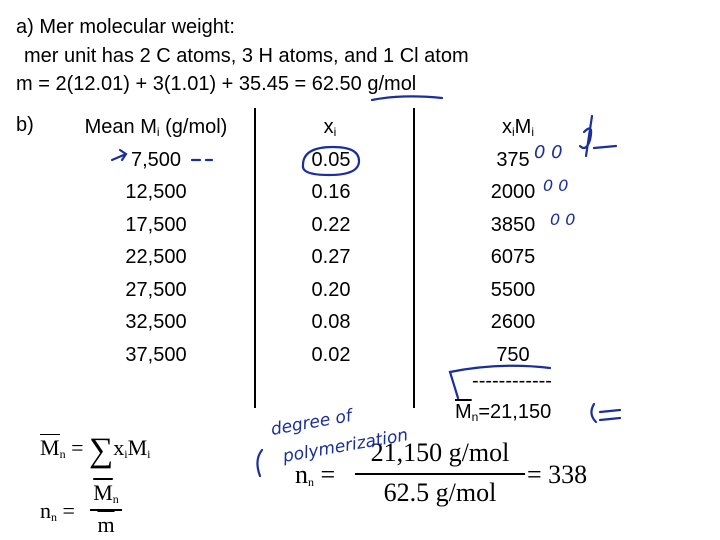  I want to click on mn-result: Mn=21,150, so click(503, 412).